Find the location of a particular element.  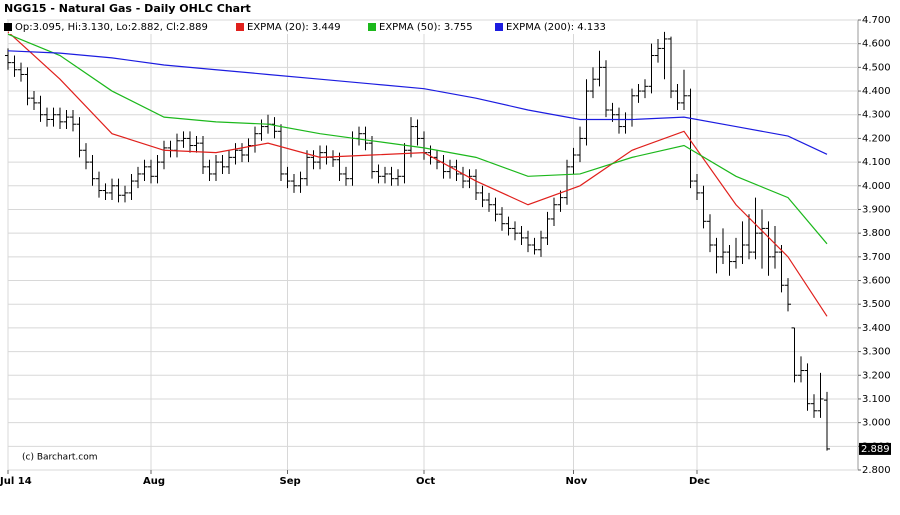

y-tick-label: 4.500 is located at coordinates (876, 67).